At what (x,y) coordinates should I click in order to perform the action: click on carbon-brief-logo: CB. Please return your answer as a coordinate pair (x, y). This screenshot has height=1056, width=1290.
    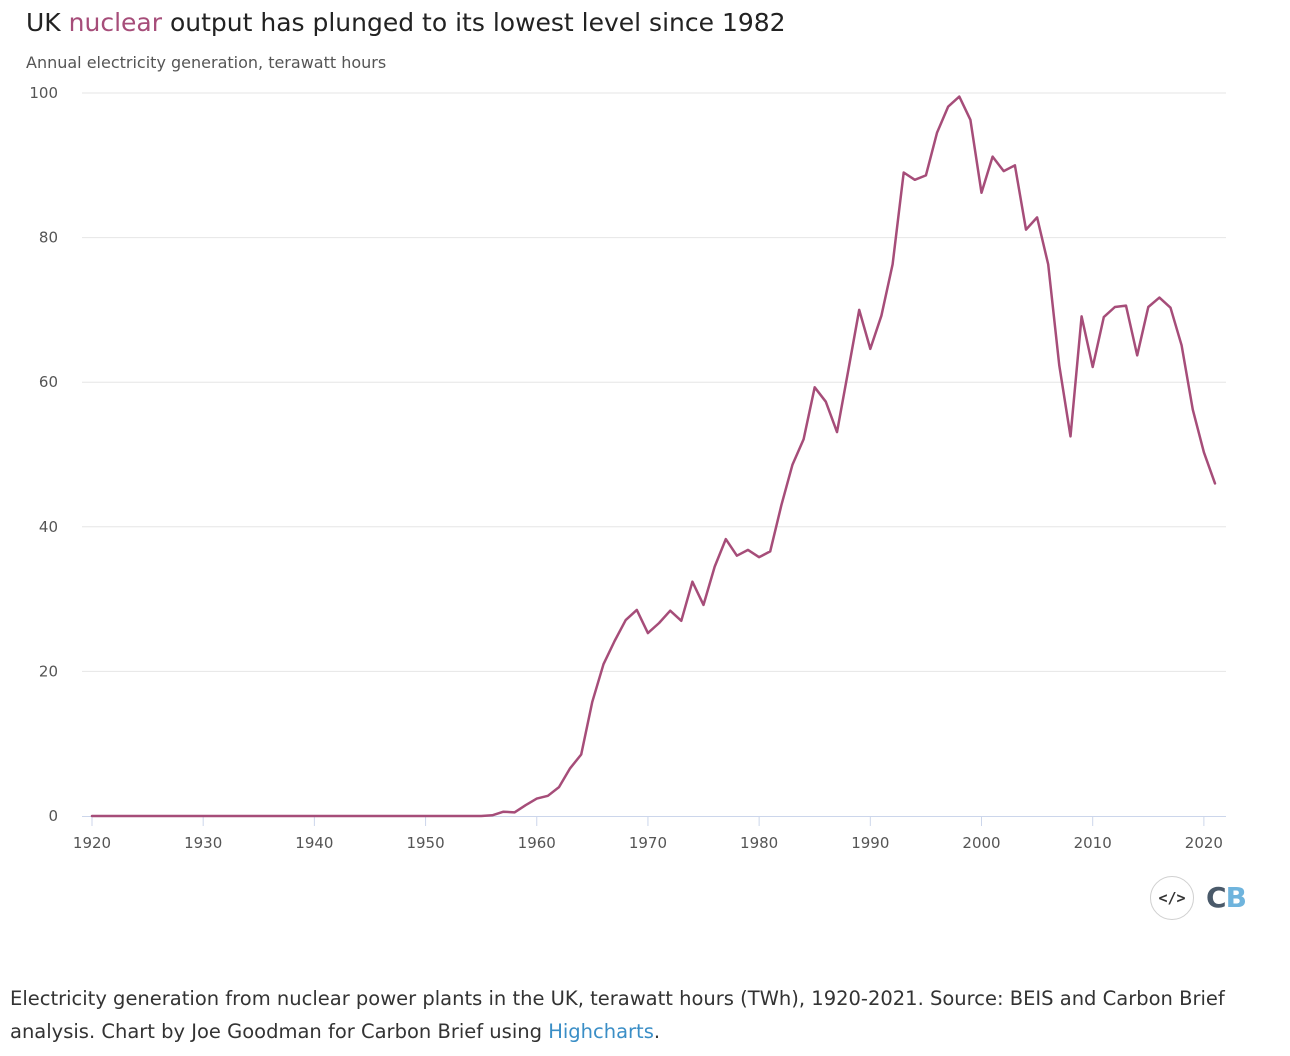
    Looking at the image, I should click on (1226, 897).